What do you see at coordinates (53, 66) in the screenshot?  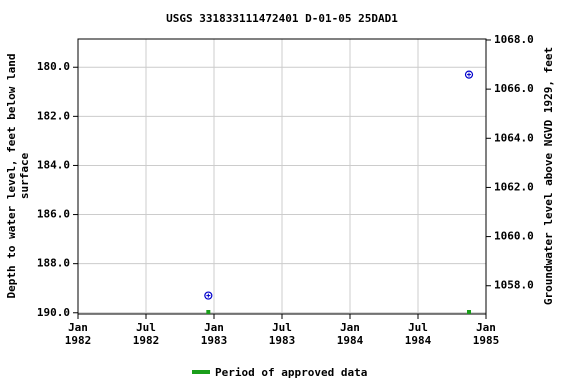 I see `y-tick-label: 180.0` at bounding box center [53, 66].